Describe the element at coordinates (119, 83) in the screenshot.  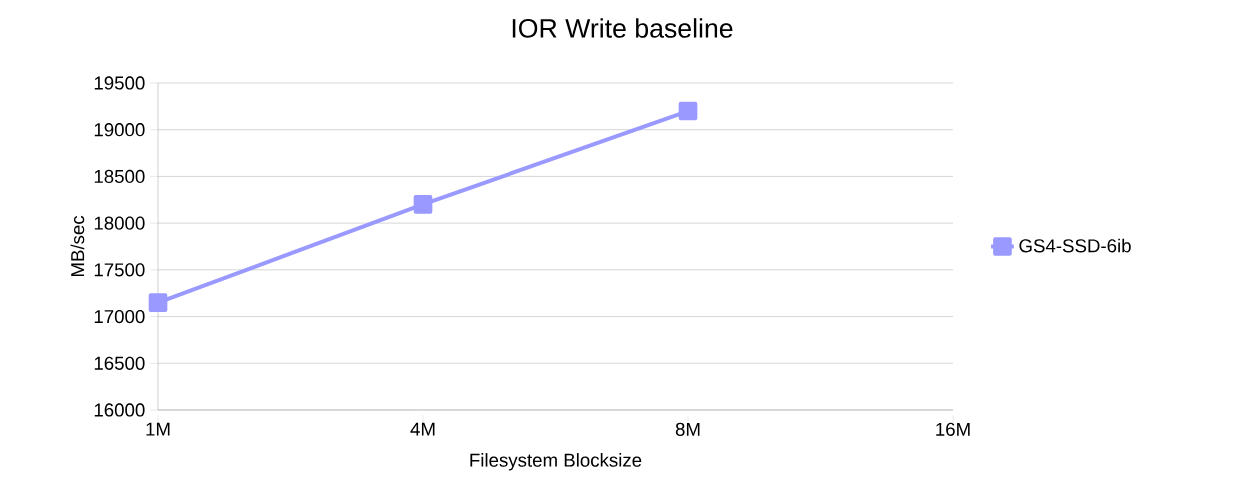
I see `y-tick-label: 19500` at that location.